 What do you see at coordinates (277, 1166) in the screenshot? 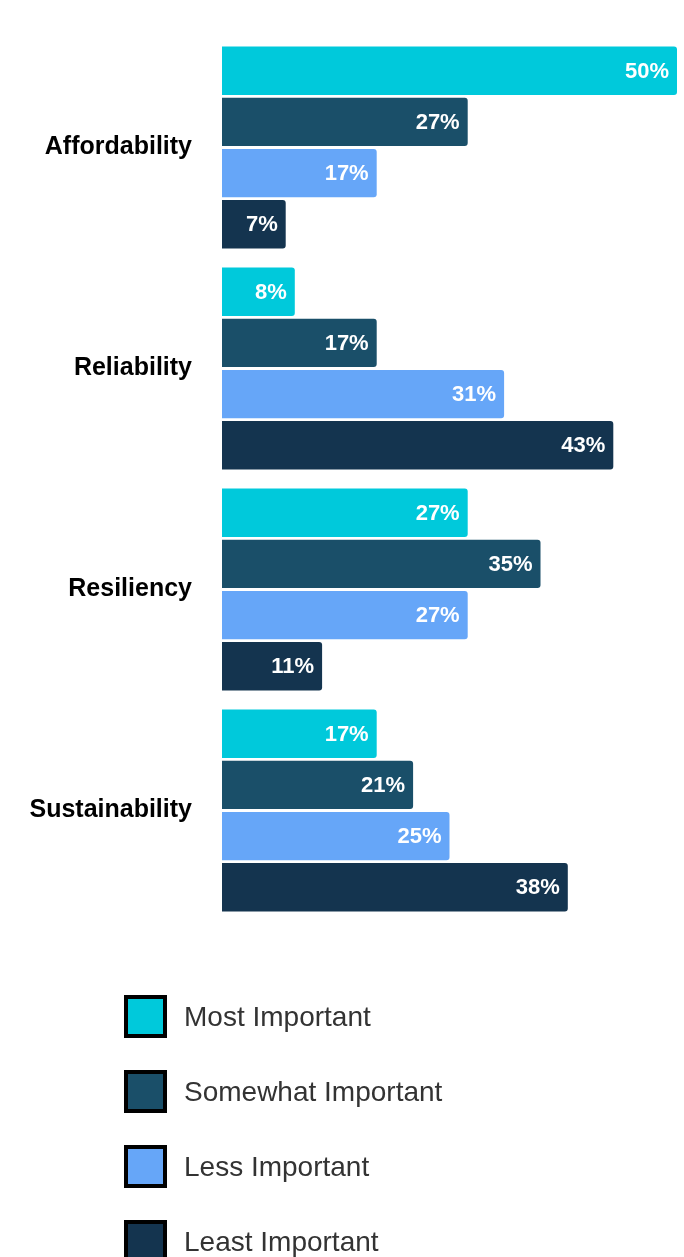
I see `legend-label: Less Important` at bounding box center [277, 1166].